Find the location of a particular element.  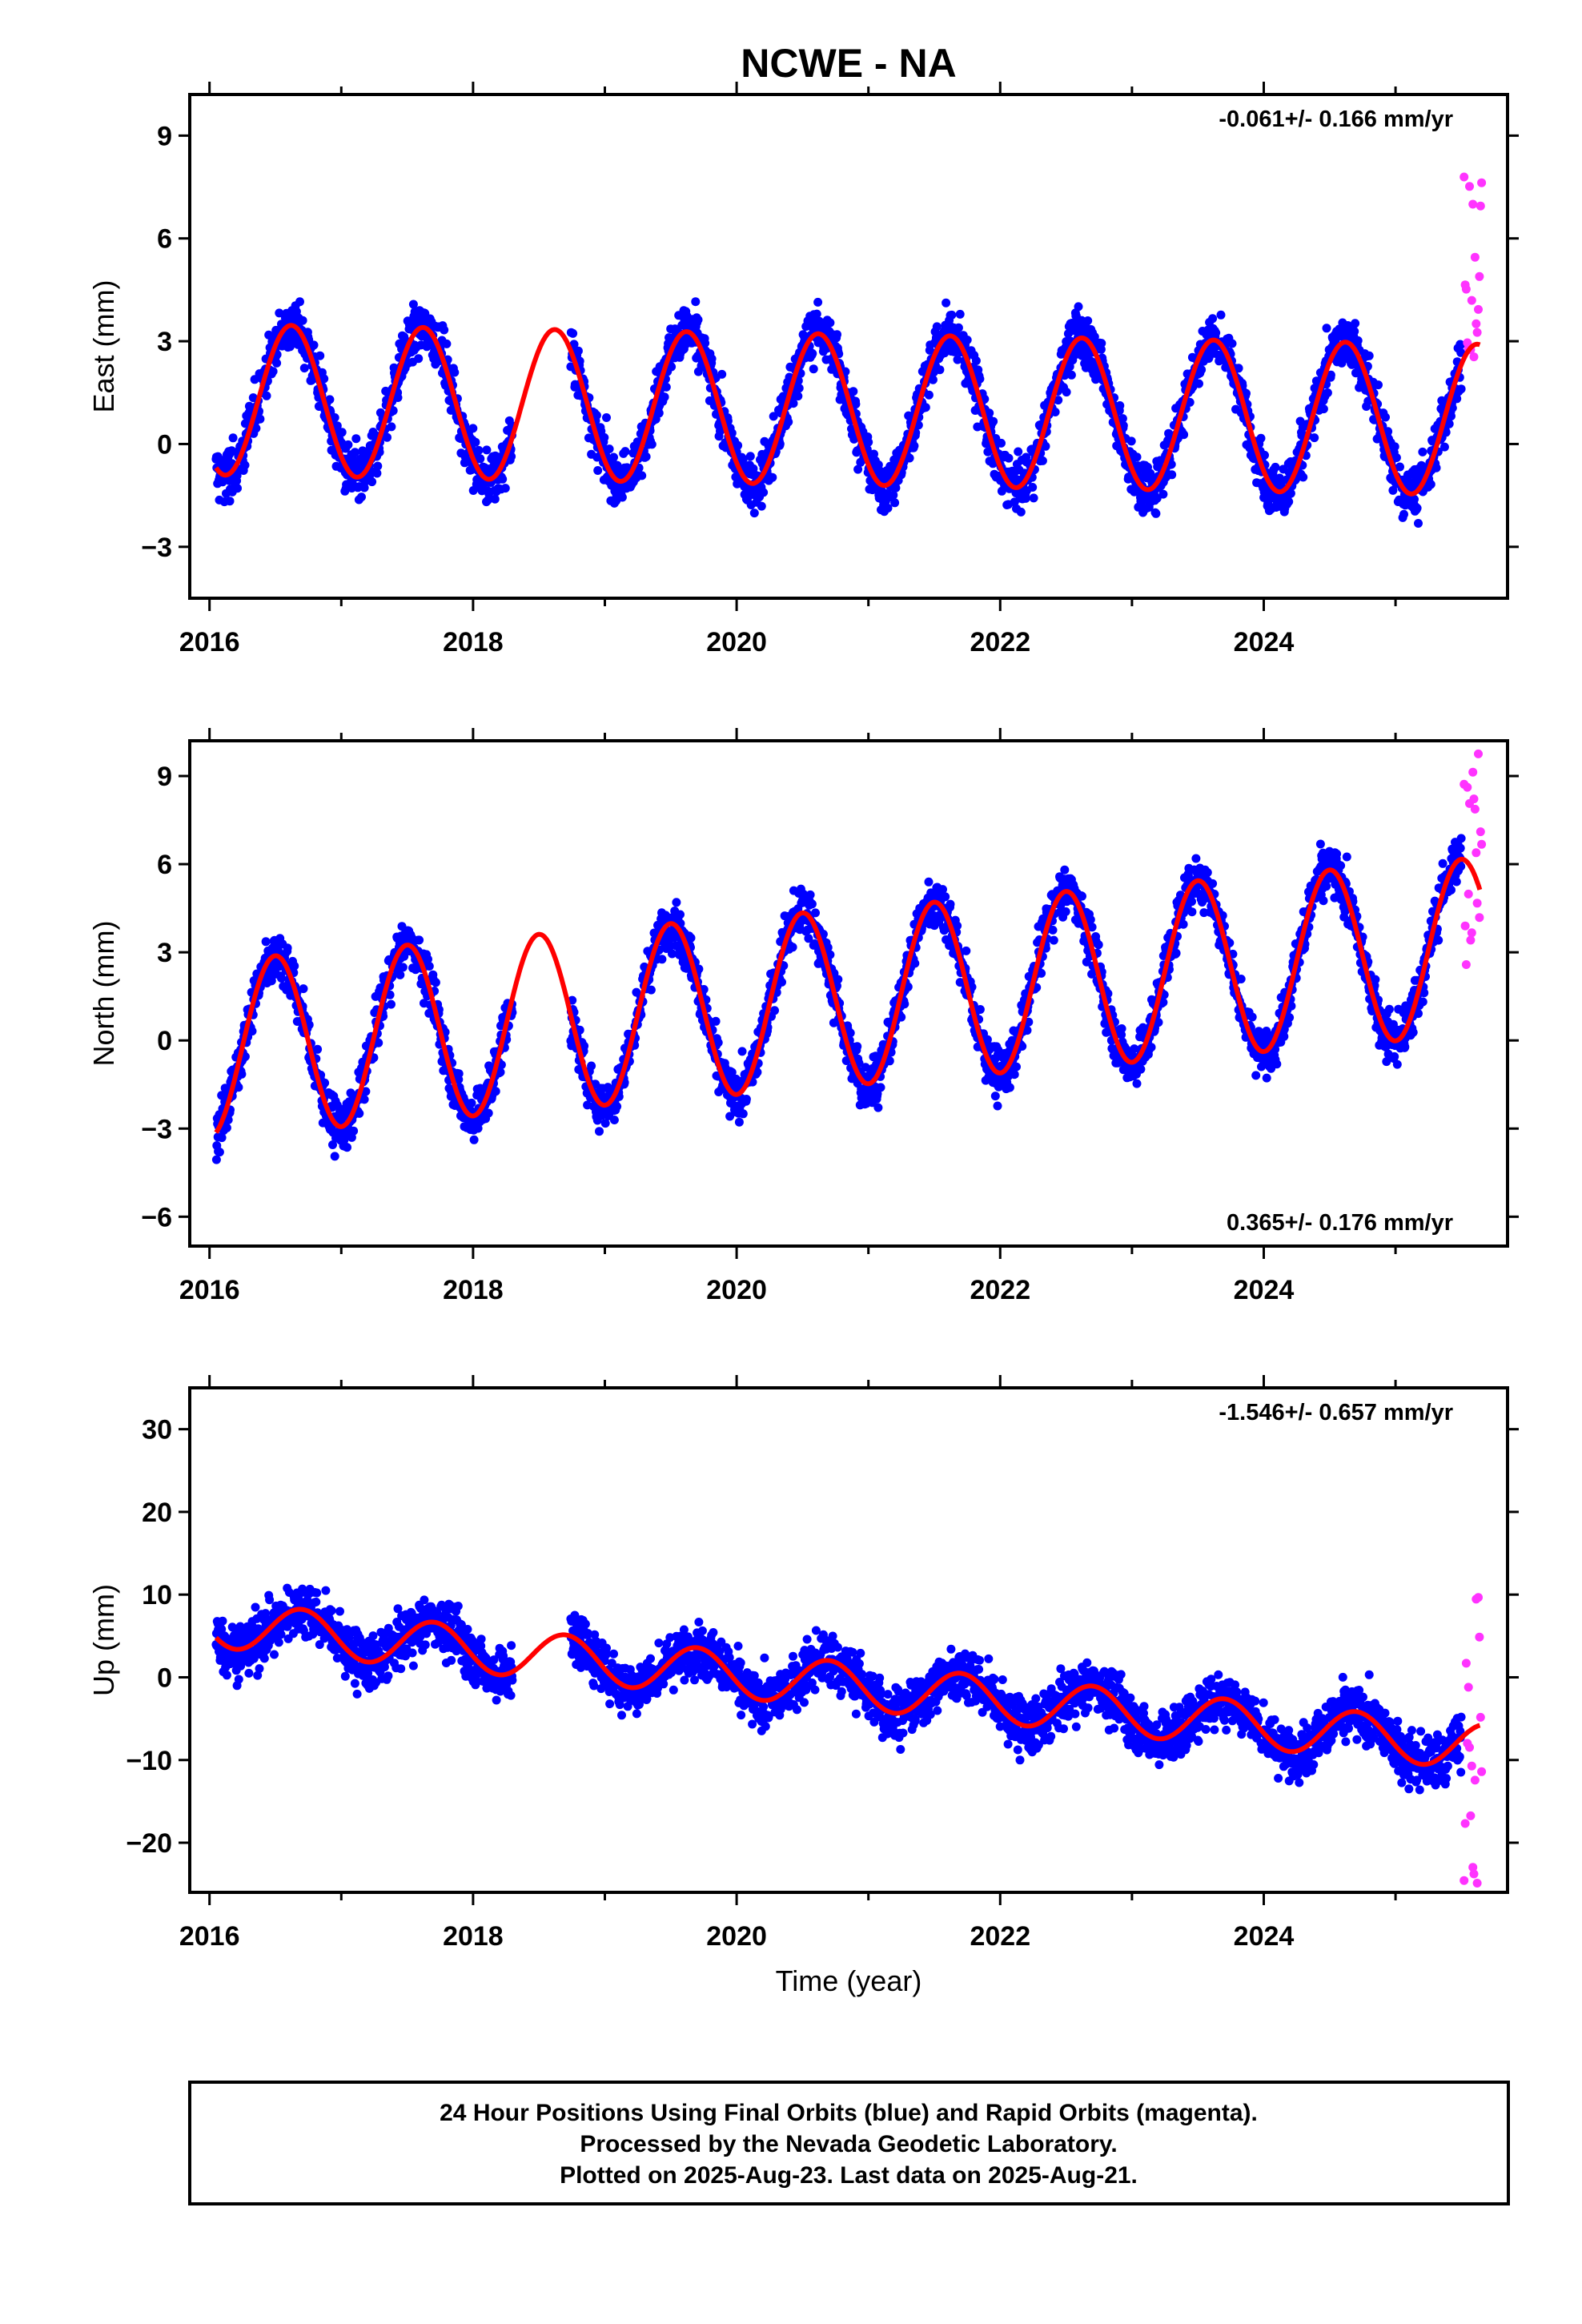

model-curve is located at coordinates (847, 410).